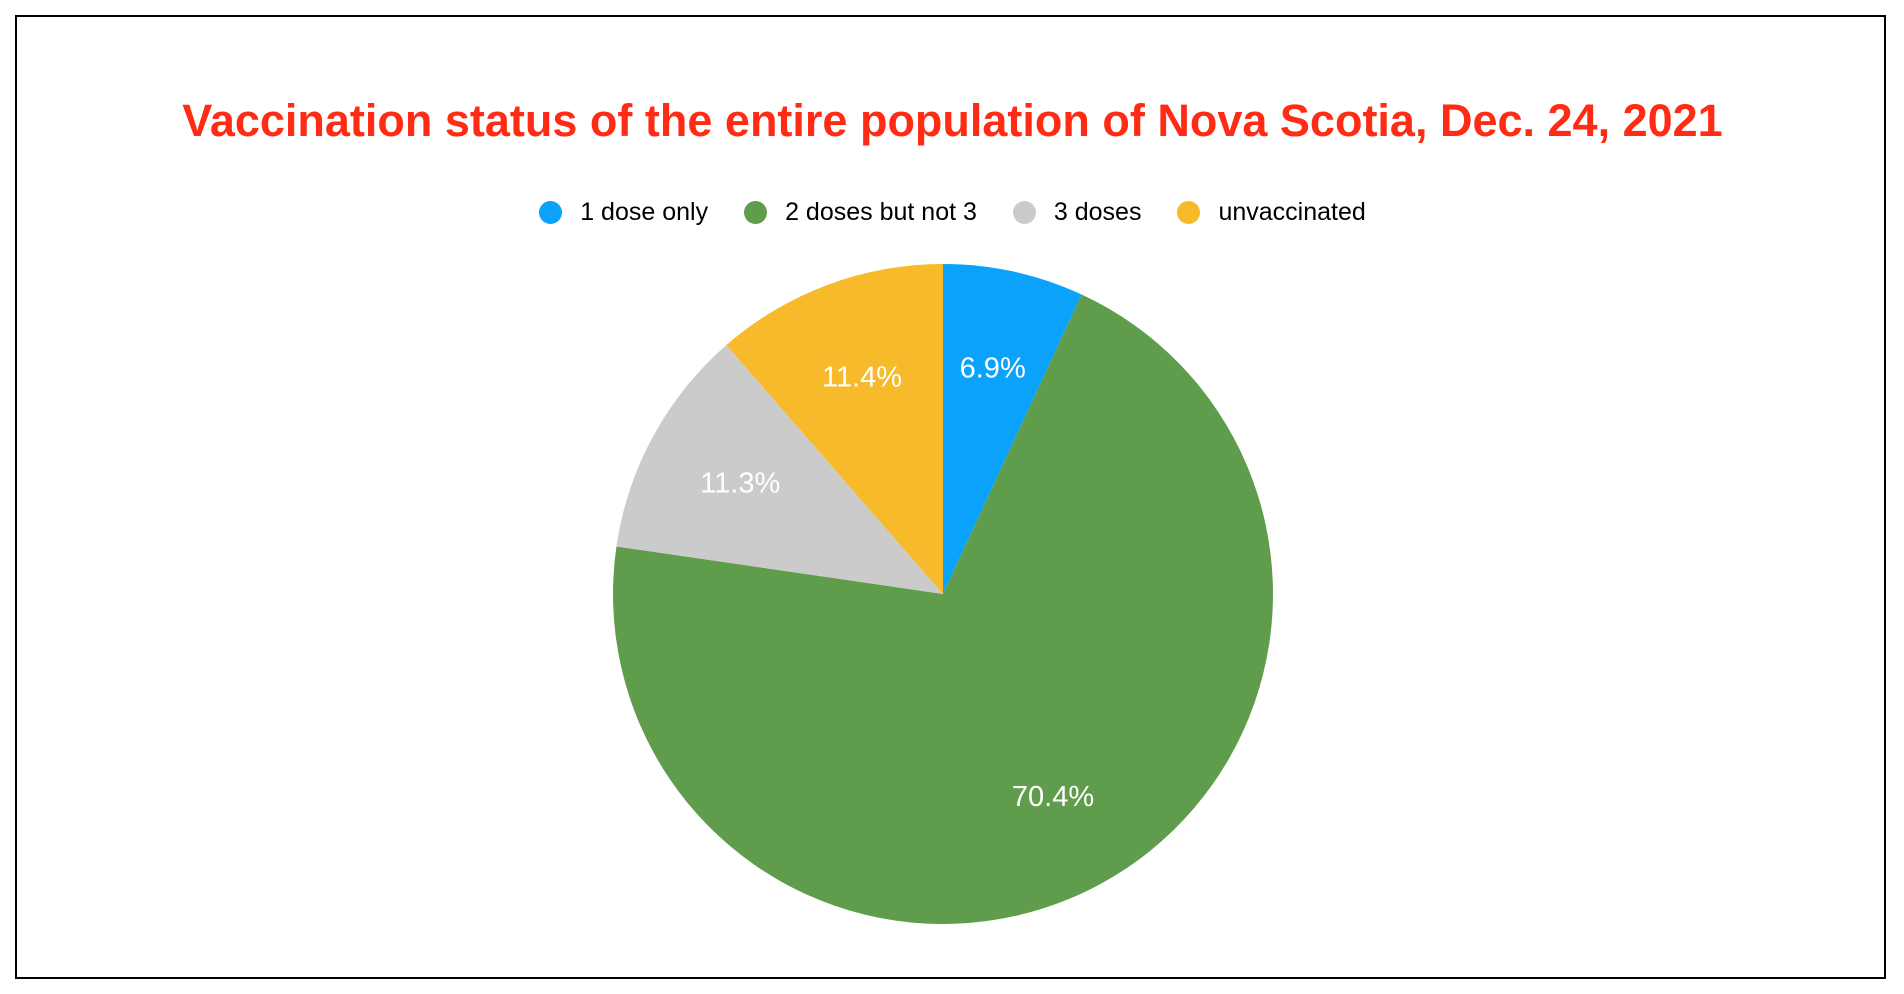 Image resolution: width=1904 pixels, height=994 pixels. I want to click on legend-label: 2 doses but not 3, so click(881, 212).